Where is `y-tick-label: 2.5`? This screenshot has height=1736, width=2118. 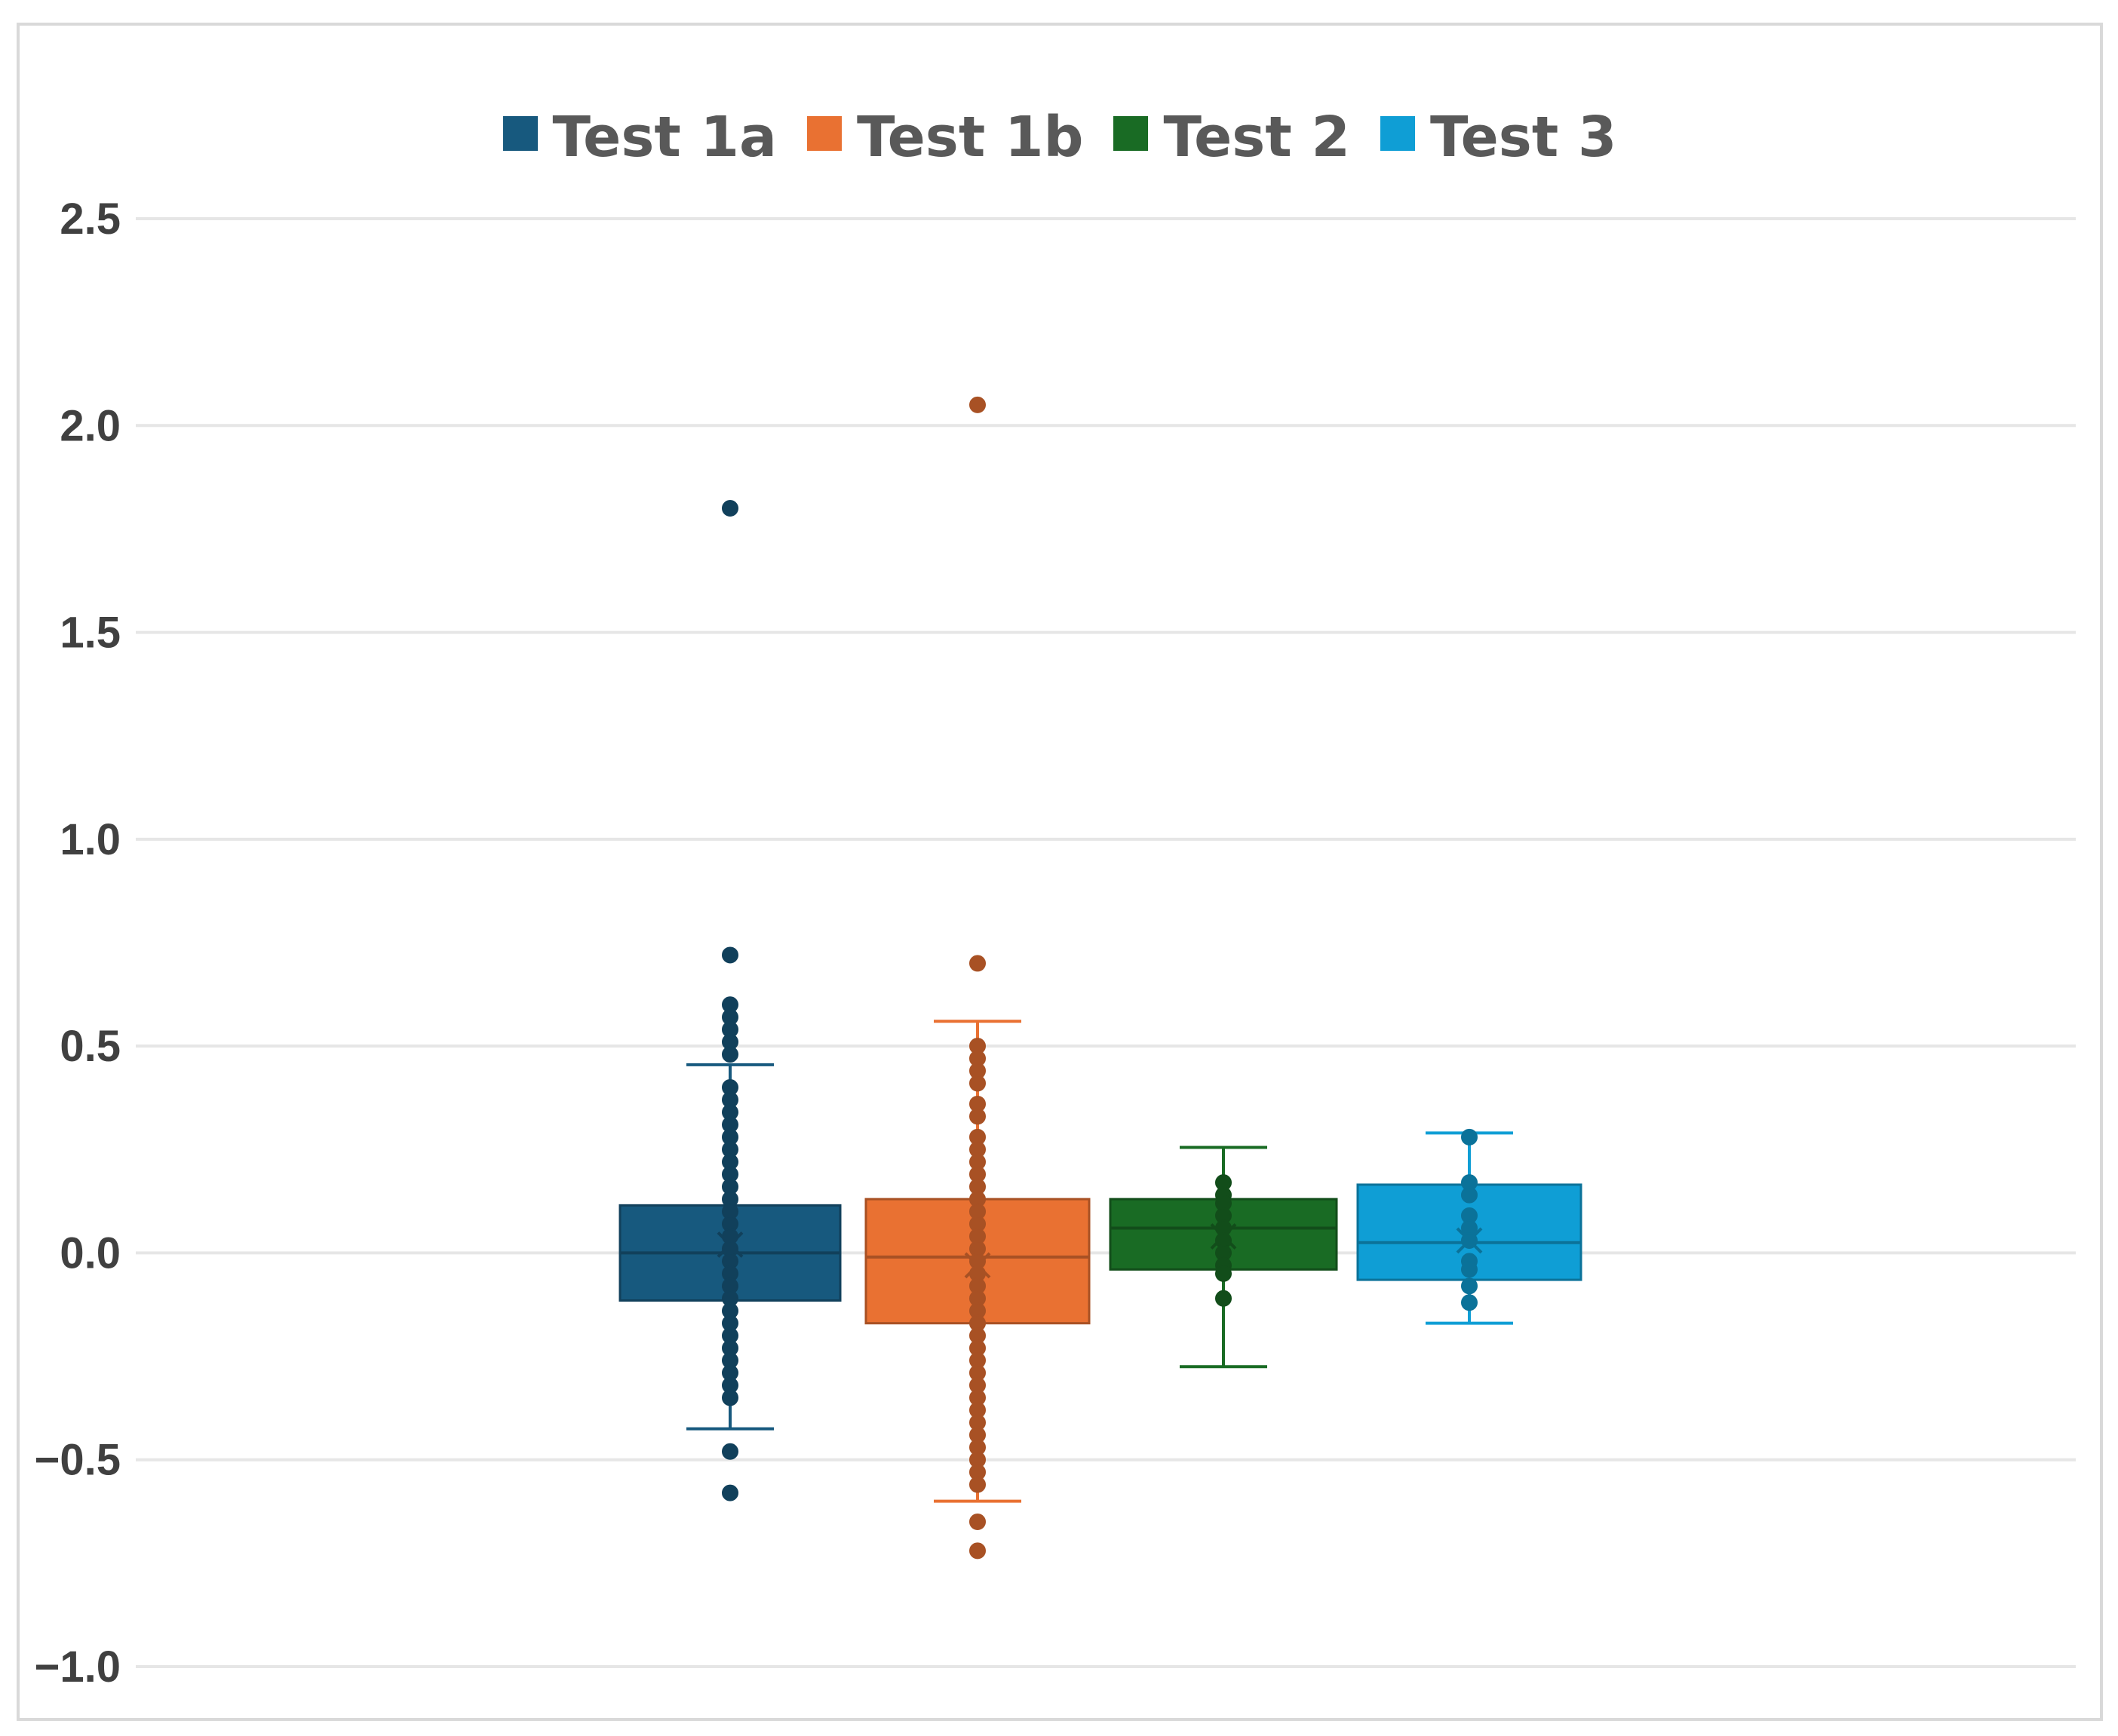
y-tick-label: 2.5 is located at coordinates (91, 220).